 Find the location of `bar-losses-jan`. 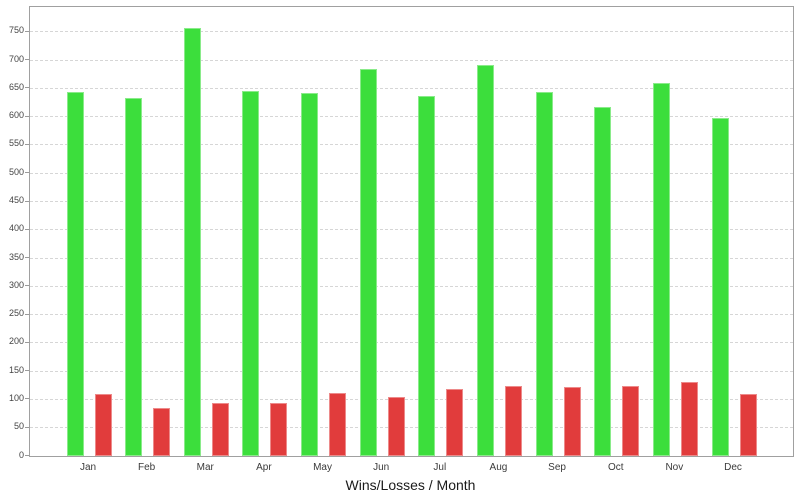

bar-losses-jan is located at coordinates (103, 424).